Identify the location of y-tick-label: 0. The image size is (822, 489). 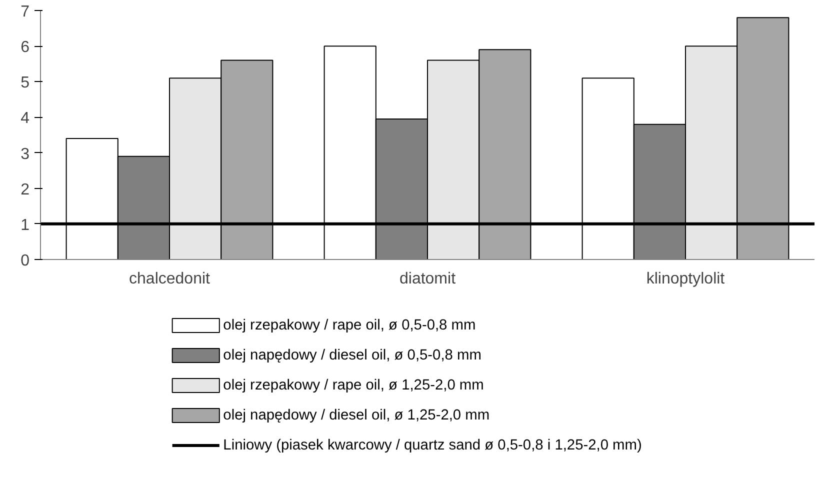
(25, 261).